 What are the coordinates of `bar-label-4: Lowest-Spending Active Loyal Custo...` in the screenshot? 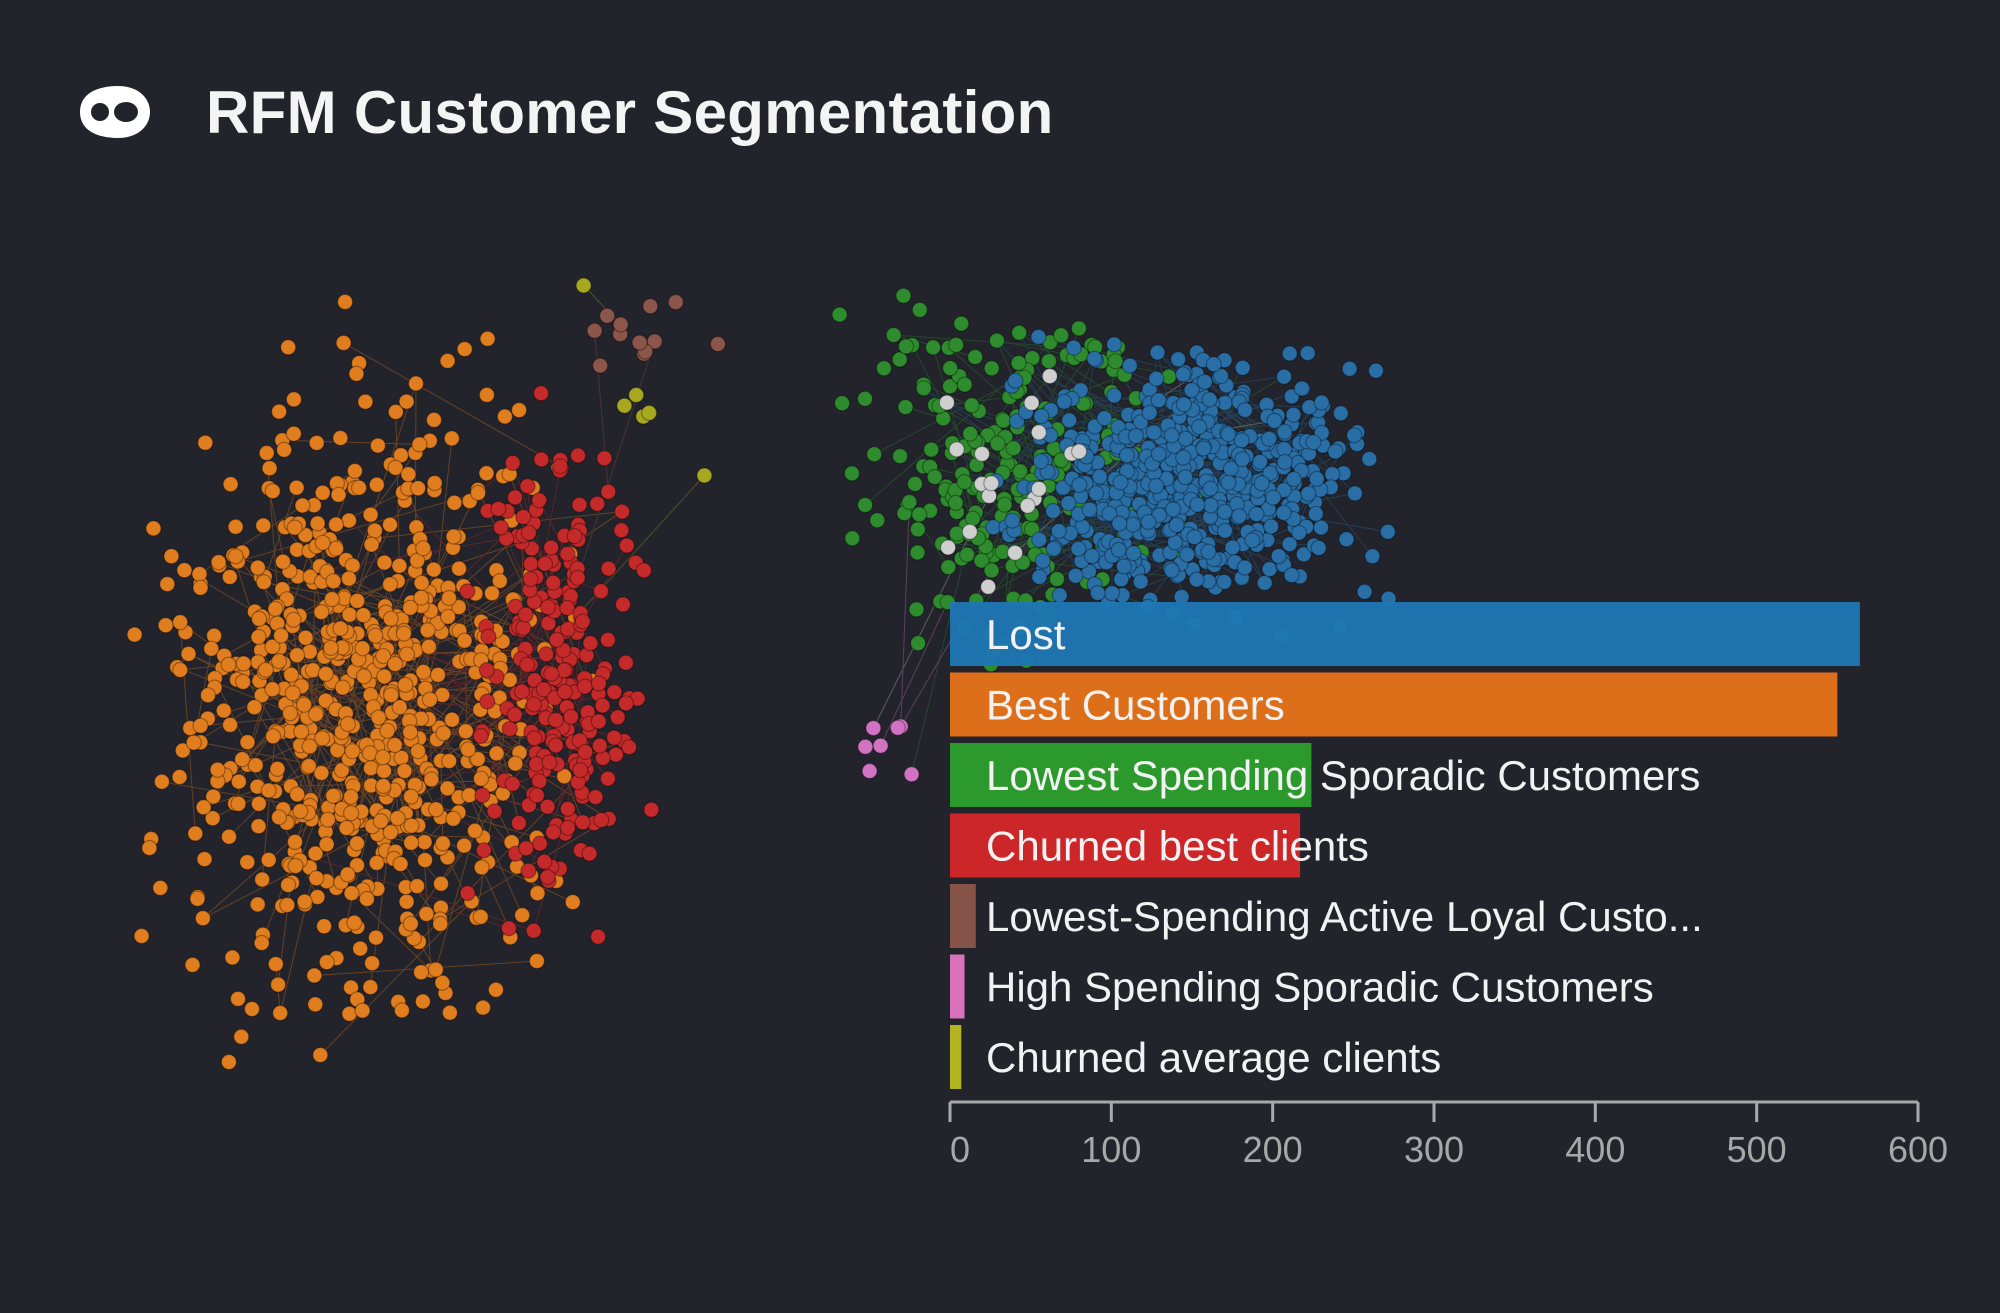 It's located at (1344, 916).